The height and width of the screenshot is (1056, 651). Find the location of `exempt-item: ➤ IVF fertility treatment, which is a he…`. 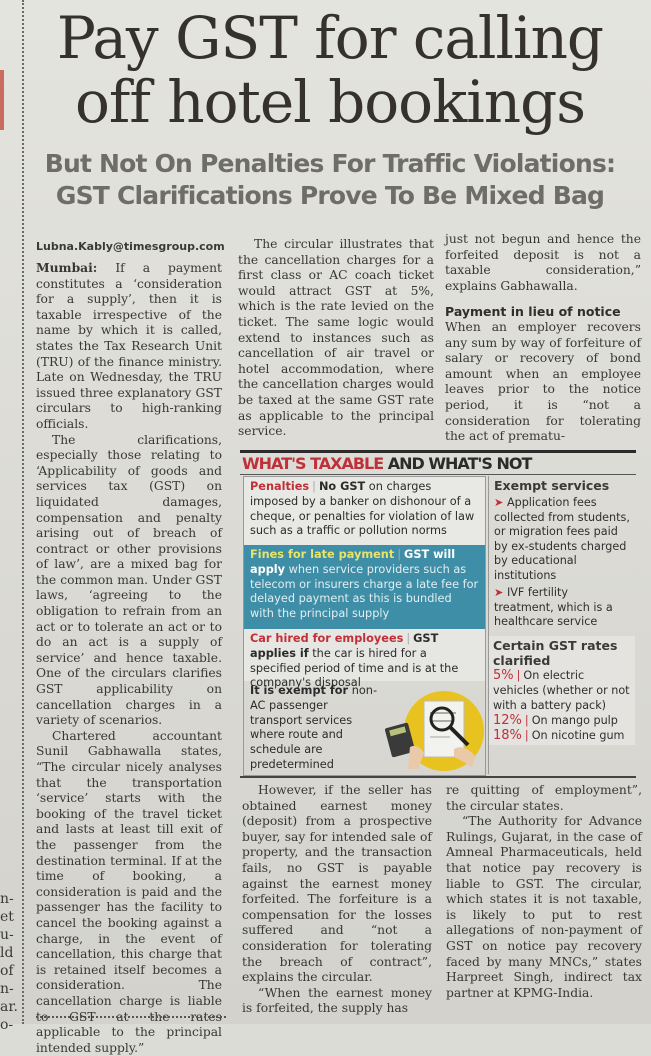

exempt-item: ➤ IVF fertility treatment, which is a he… is located at coordinates (562, 608).